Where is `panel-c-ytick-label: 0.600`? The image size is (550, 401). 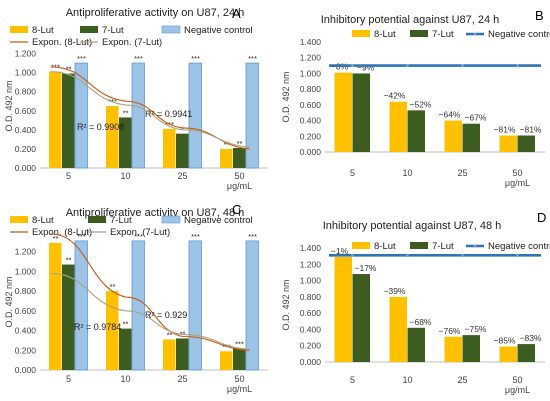
panel-c-ytick-label: 0.600 is located at coordinates (26, 311).